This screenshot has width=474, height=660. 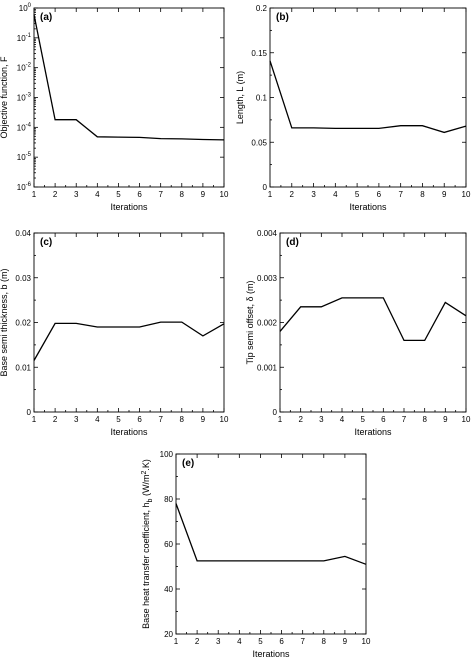 I want to click on y-tick-label: 0.02, so click(x=23, y=323).